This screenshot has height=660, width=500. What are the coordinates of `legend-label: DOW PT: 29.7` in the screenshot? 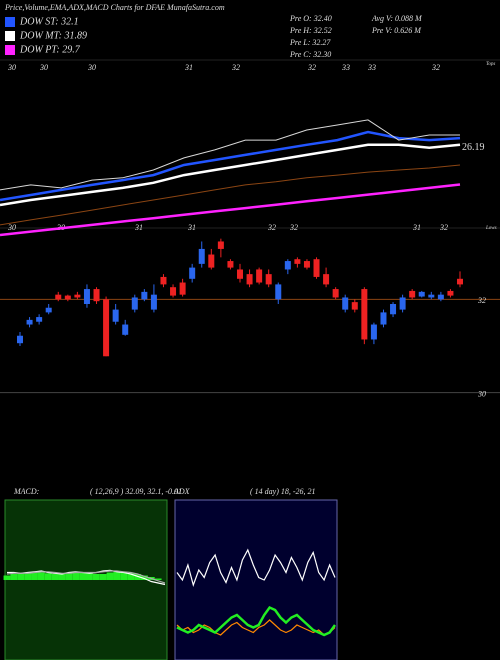 It's located at (50, 49).